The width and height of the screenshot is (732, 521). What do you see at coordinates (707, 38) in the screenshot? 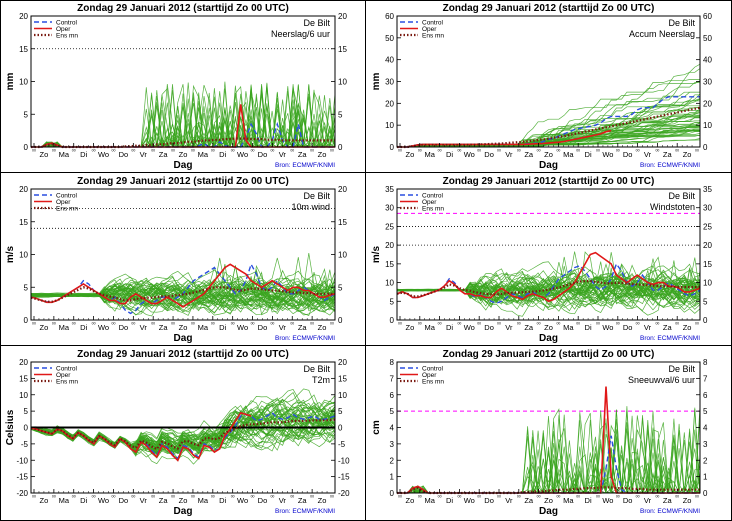
I see `y-tick-label-right: 50` at bounding box center [707, 38].